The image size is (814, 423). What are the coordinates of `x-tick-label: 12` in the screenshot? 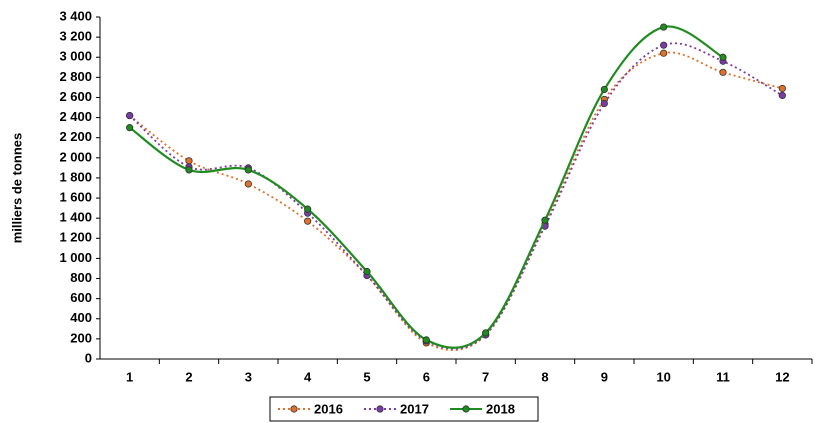 It's located at (782, 376).